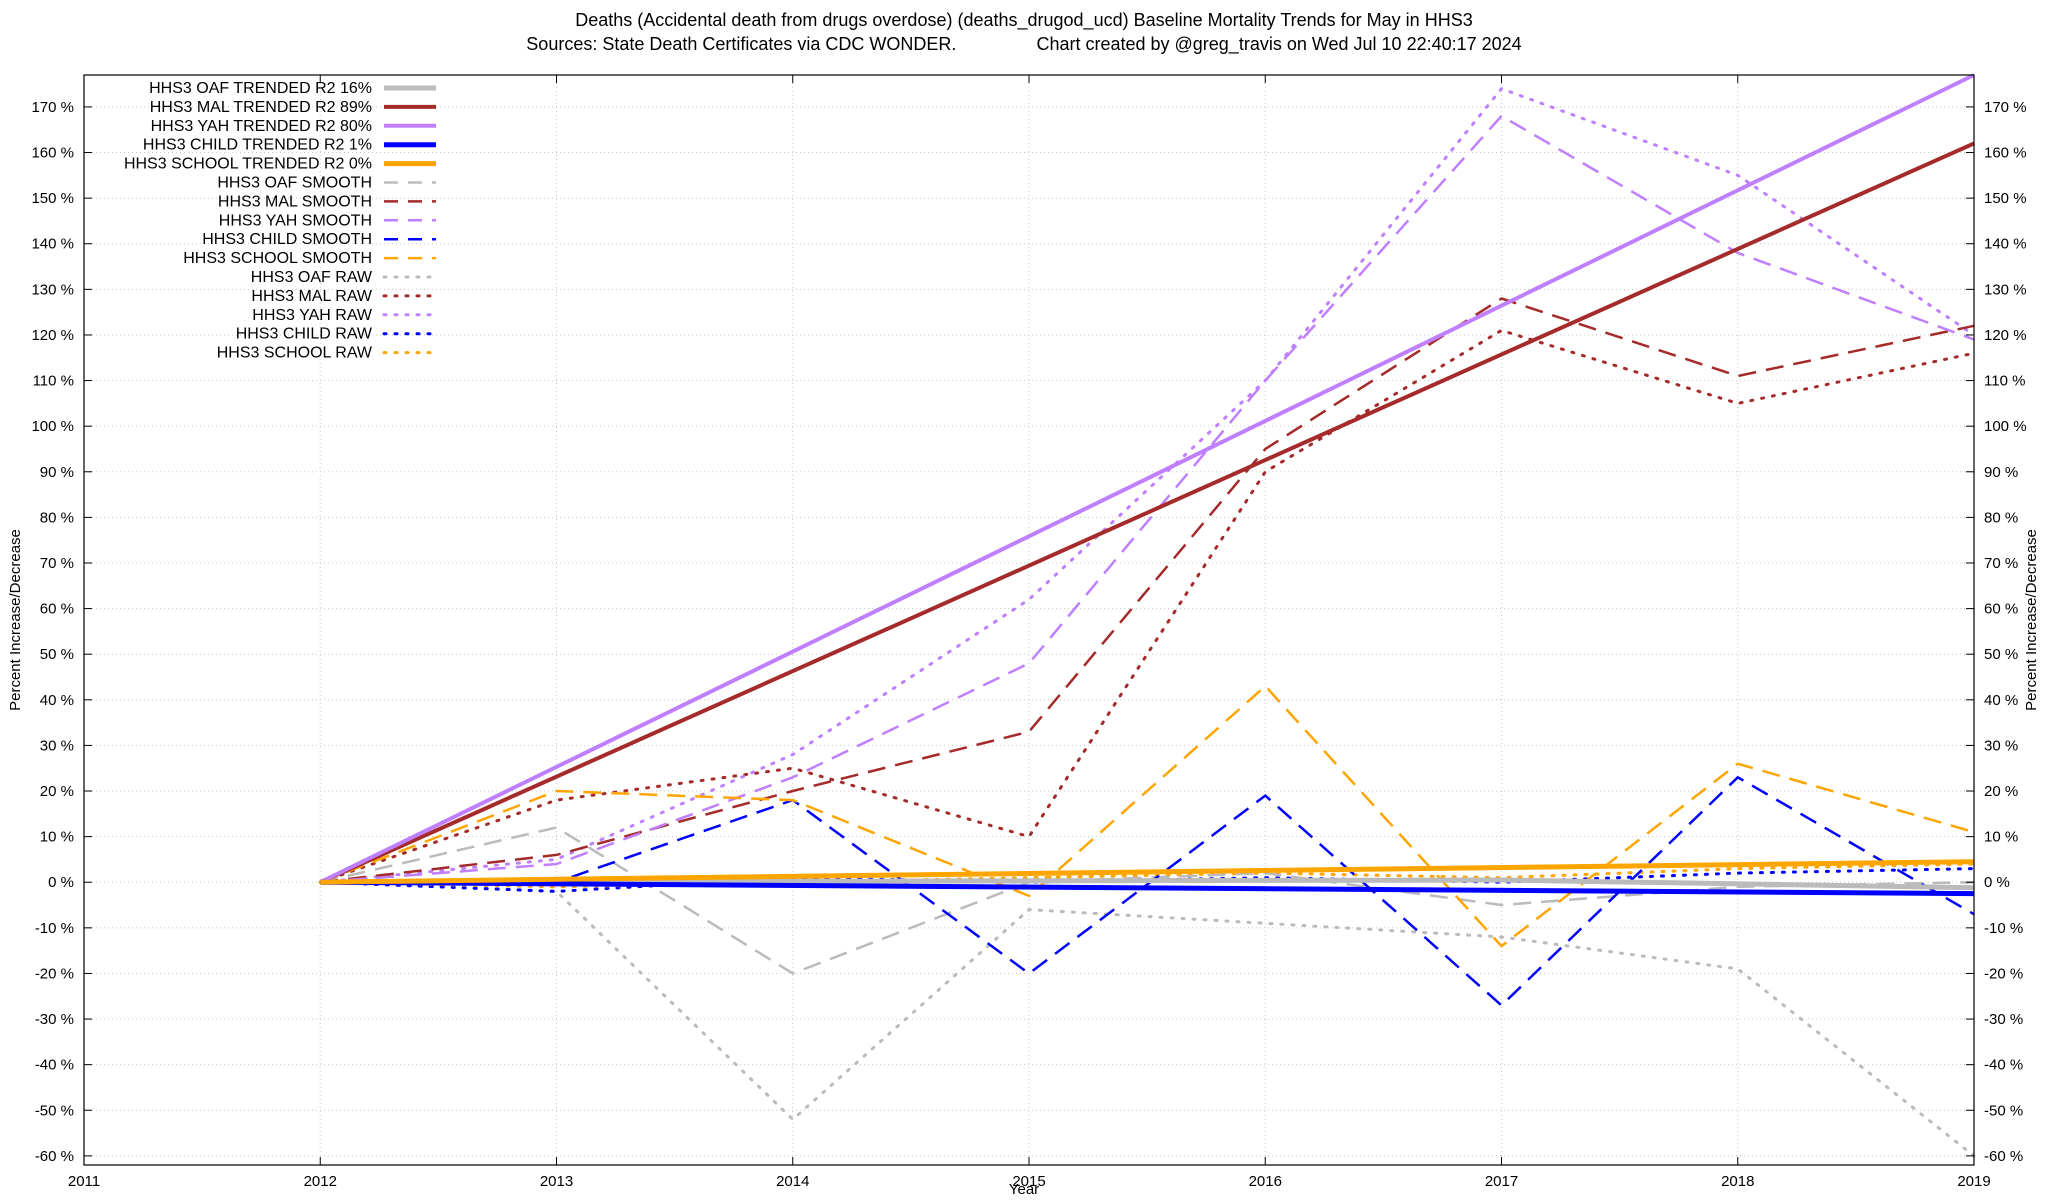 The width and height of the screenshot is (2048, 1200). Describe the element at coordinates (57, 472) in the screenshot. I see `y-tick-label-left: 90 %` at that location.